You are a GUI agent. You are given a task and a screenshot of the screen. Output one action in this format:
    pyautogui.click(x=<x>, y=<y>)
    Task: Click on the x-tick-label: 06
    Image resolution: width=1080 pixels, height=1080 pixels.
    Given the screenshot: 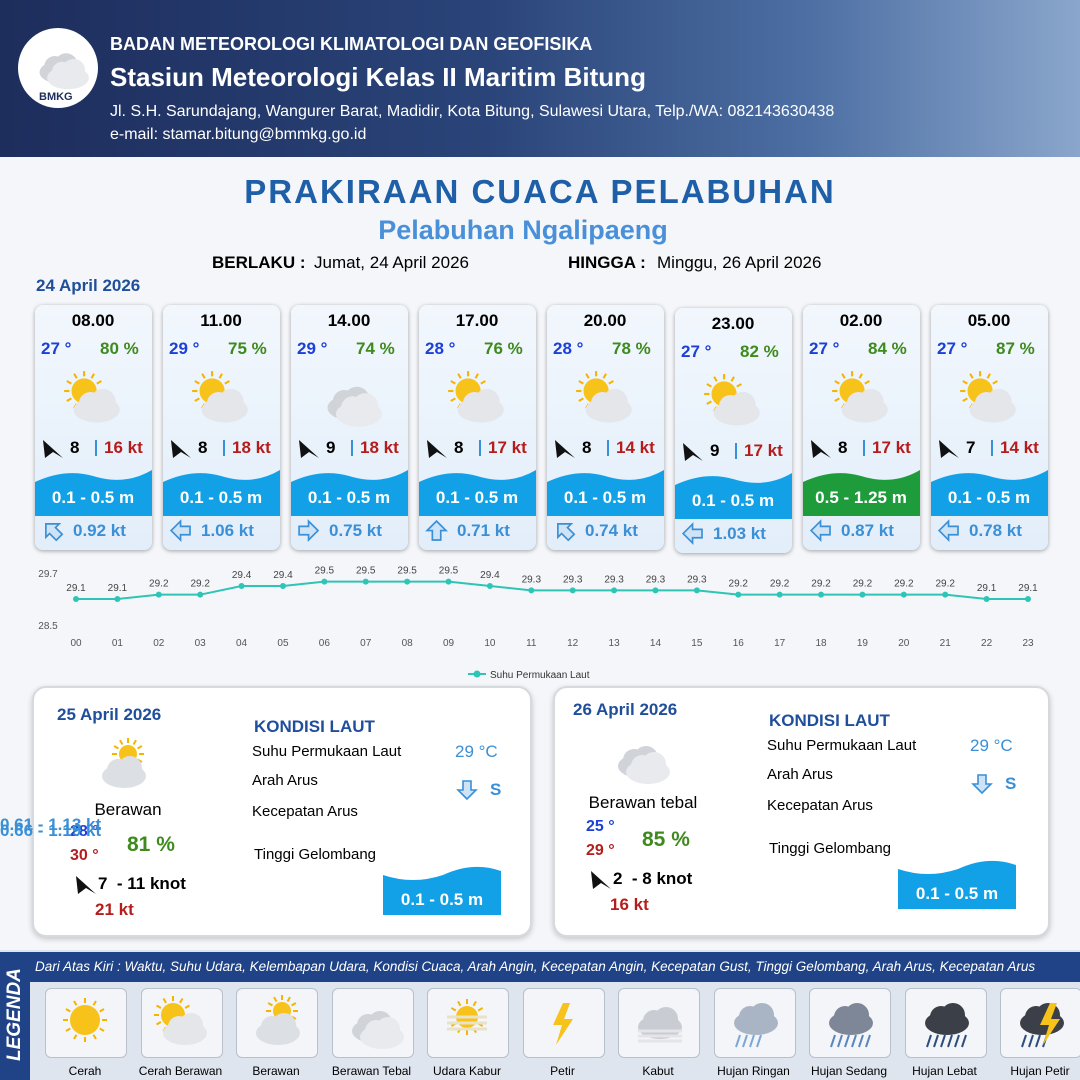 What is the action you would take?
    pyautogui.click(x=325, y=643)
    